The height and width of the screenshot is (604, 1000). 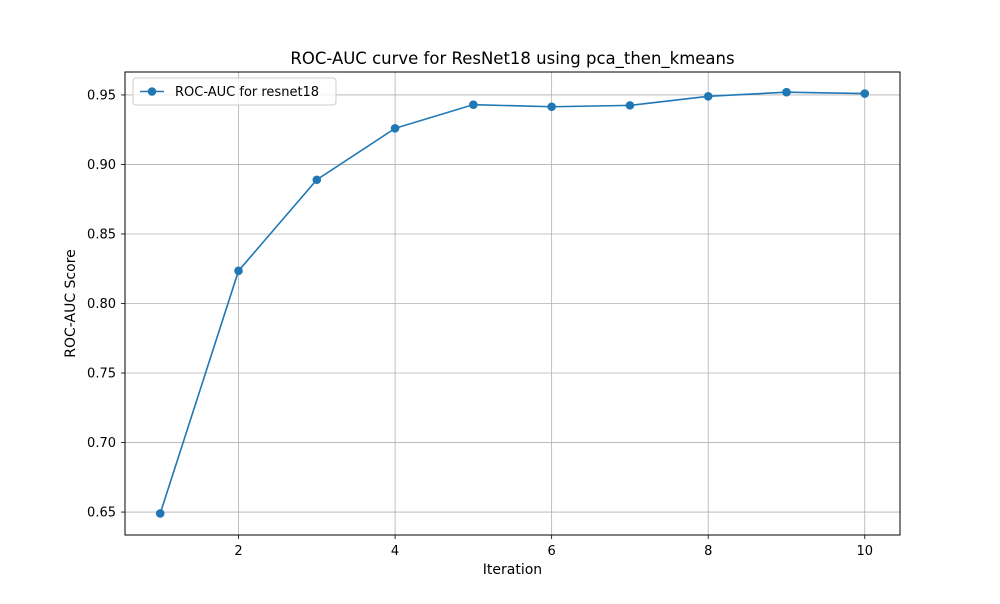 What do you see at coordinates (101, 234) in the screenshot?
I see `y-tick-label: 0.85` at bounding box center [101, 234].